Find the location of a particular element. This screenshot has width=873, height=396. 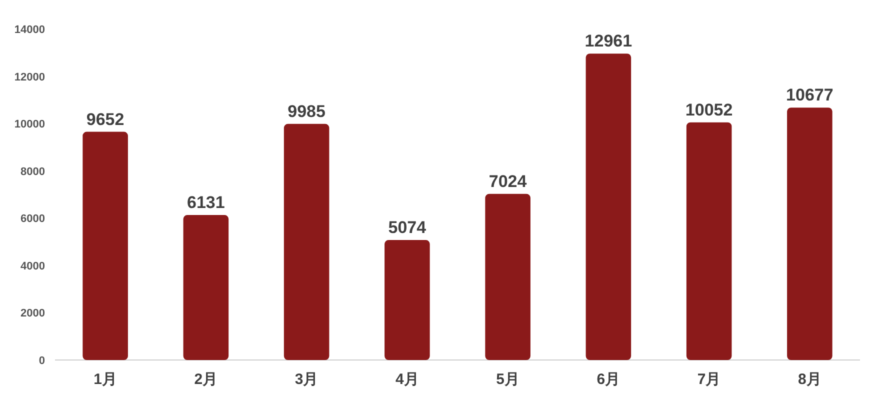

y-tick-label: 10000 is located at coordinates (29, 124).